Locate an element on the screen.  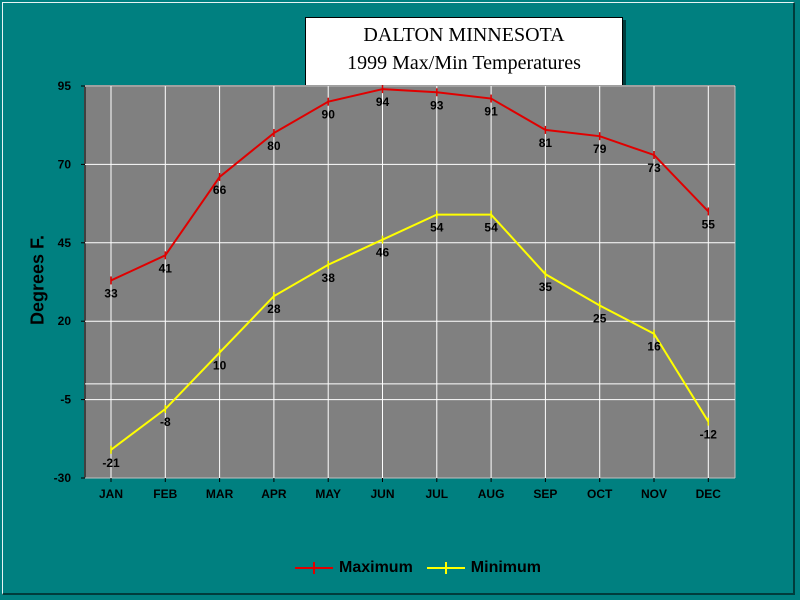
data-label-minimum: 35 is located at coordinates (546, 287).